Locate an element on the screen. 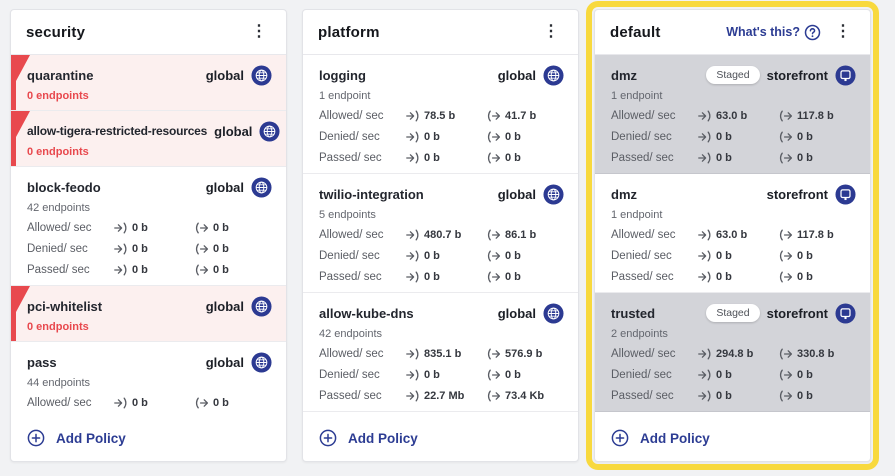 The width and height of the screenshot is (895, 476). policy-card: trusted storefront is located at coordinates (732, 413).